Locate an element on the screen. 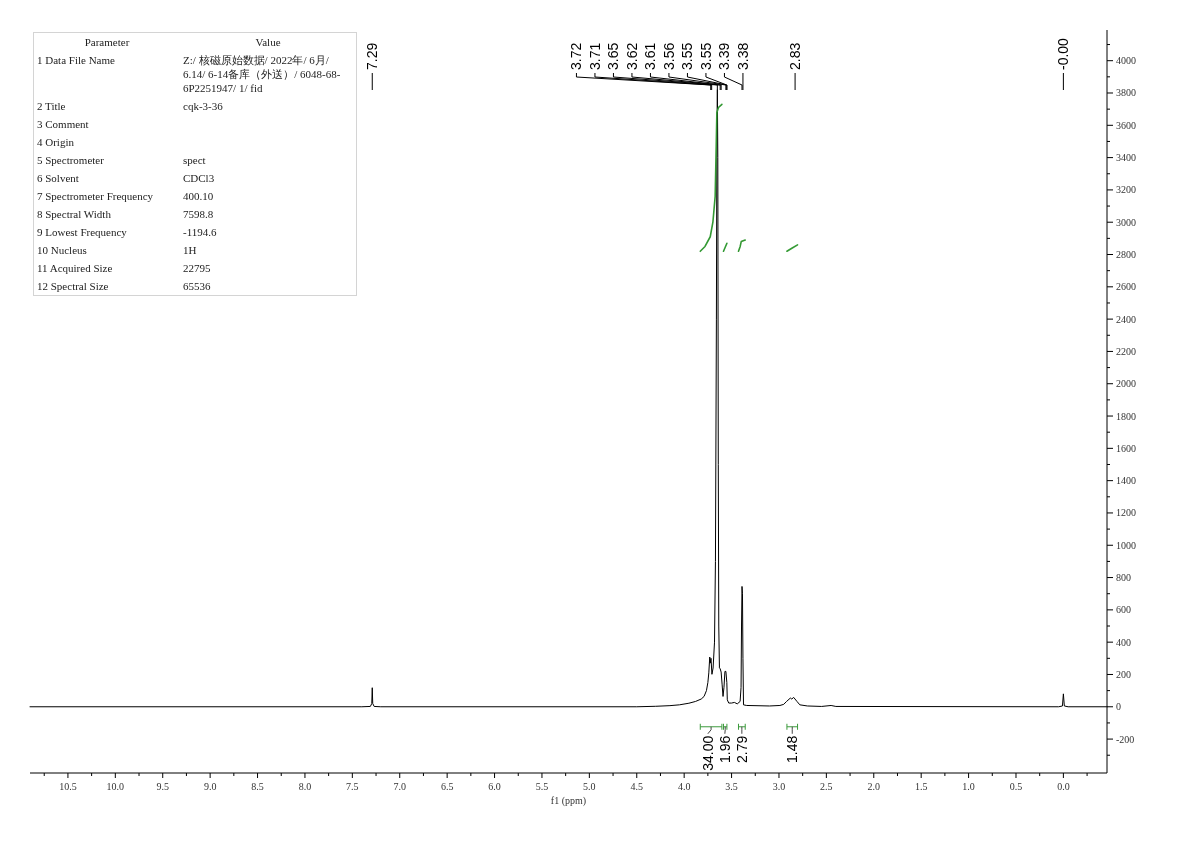 The image size is (1190, 841). x-tick-label: 6.5 is located at coordinates (447, 786).